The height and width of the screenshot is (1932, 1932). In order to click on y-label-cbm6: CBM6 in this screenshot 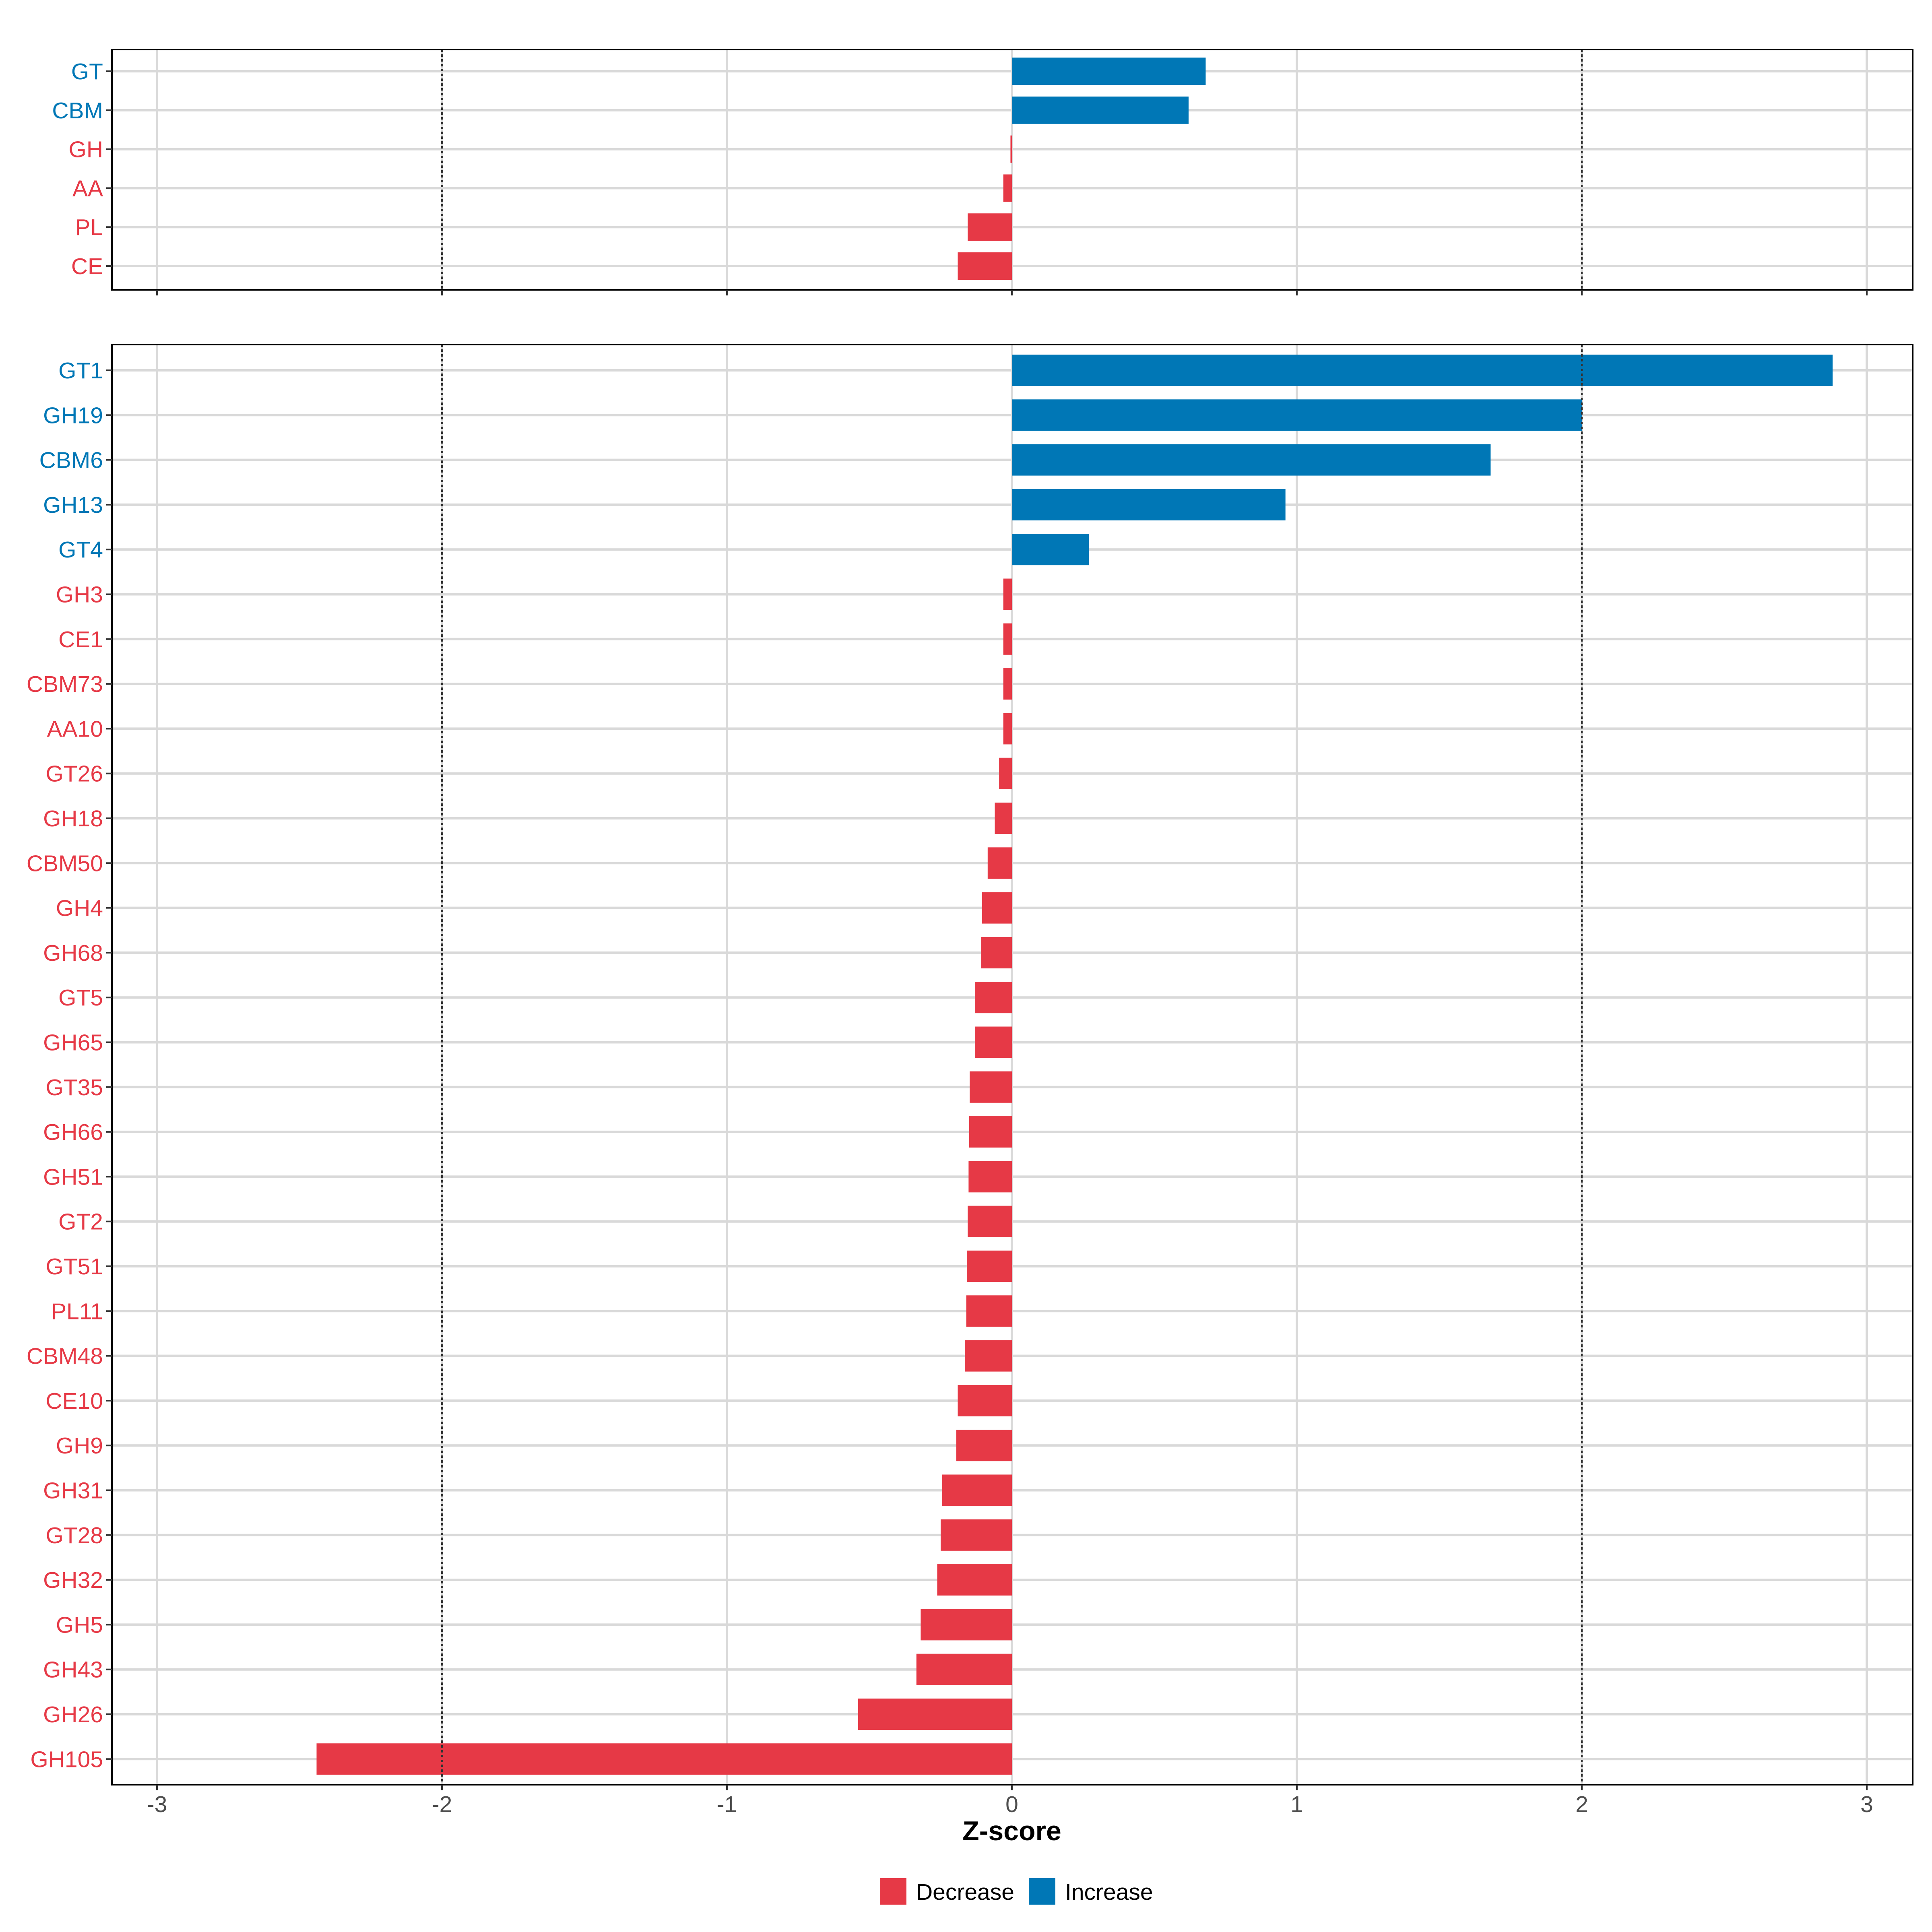, I will do `click(71, 460)`.